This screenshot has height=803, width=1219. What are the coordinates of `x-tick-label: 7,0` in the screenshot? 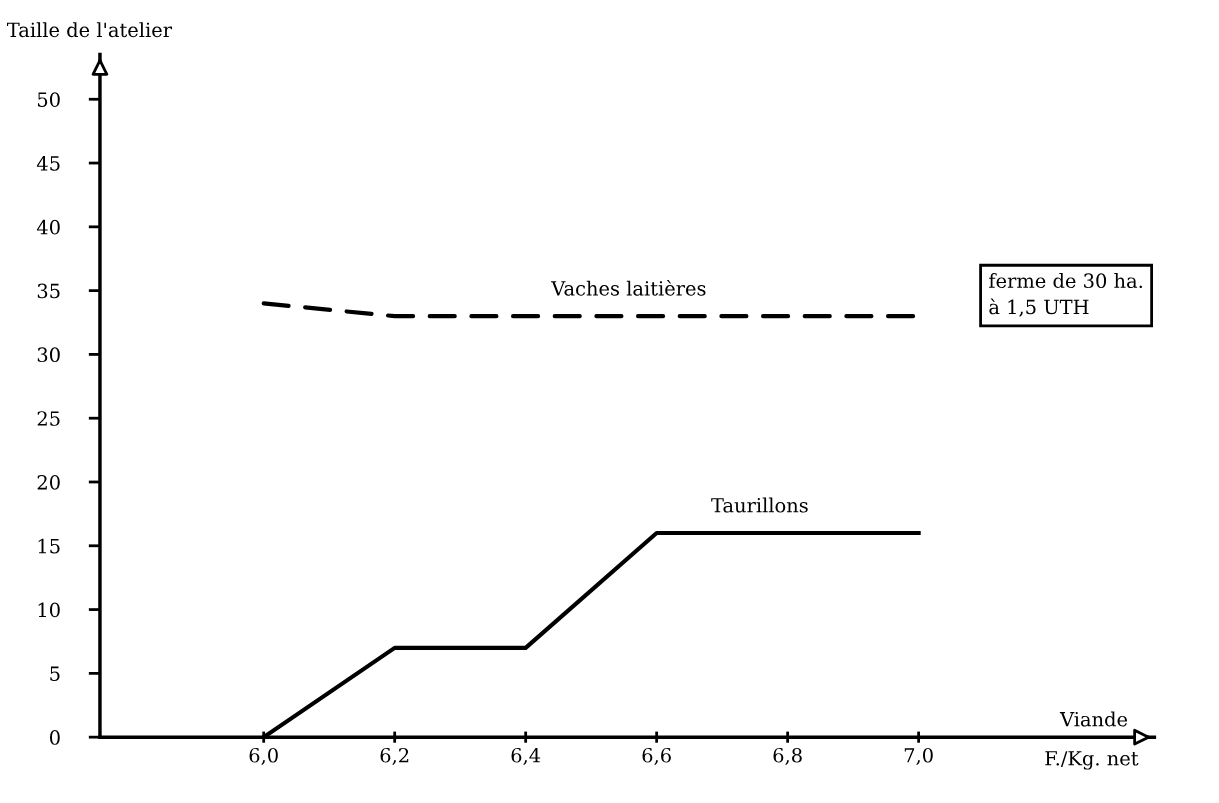 It's located at (918, 756).